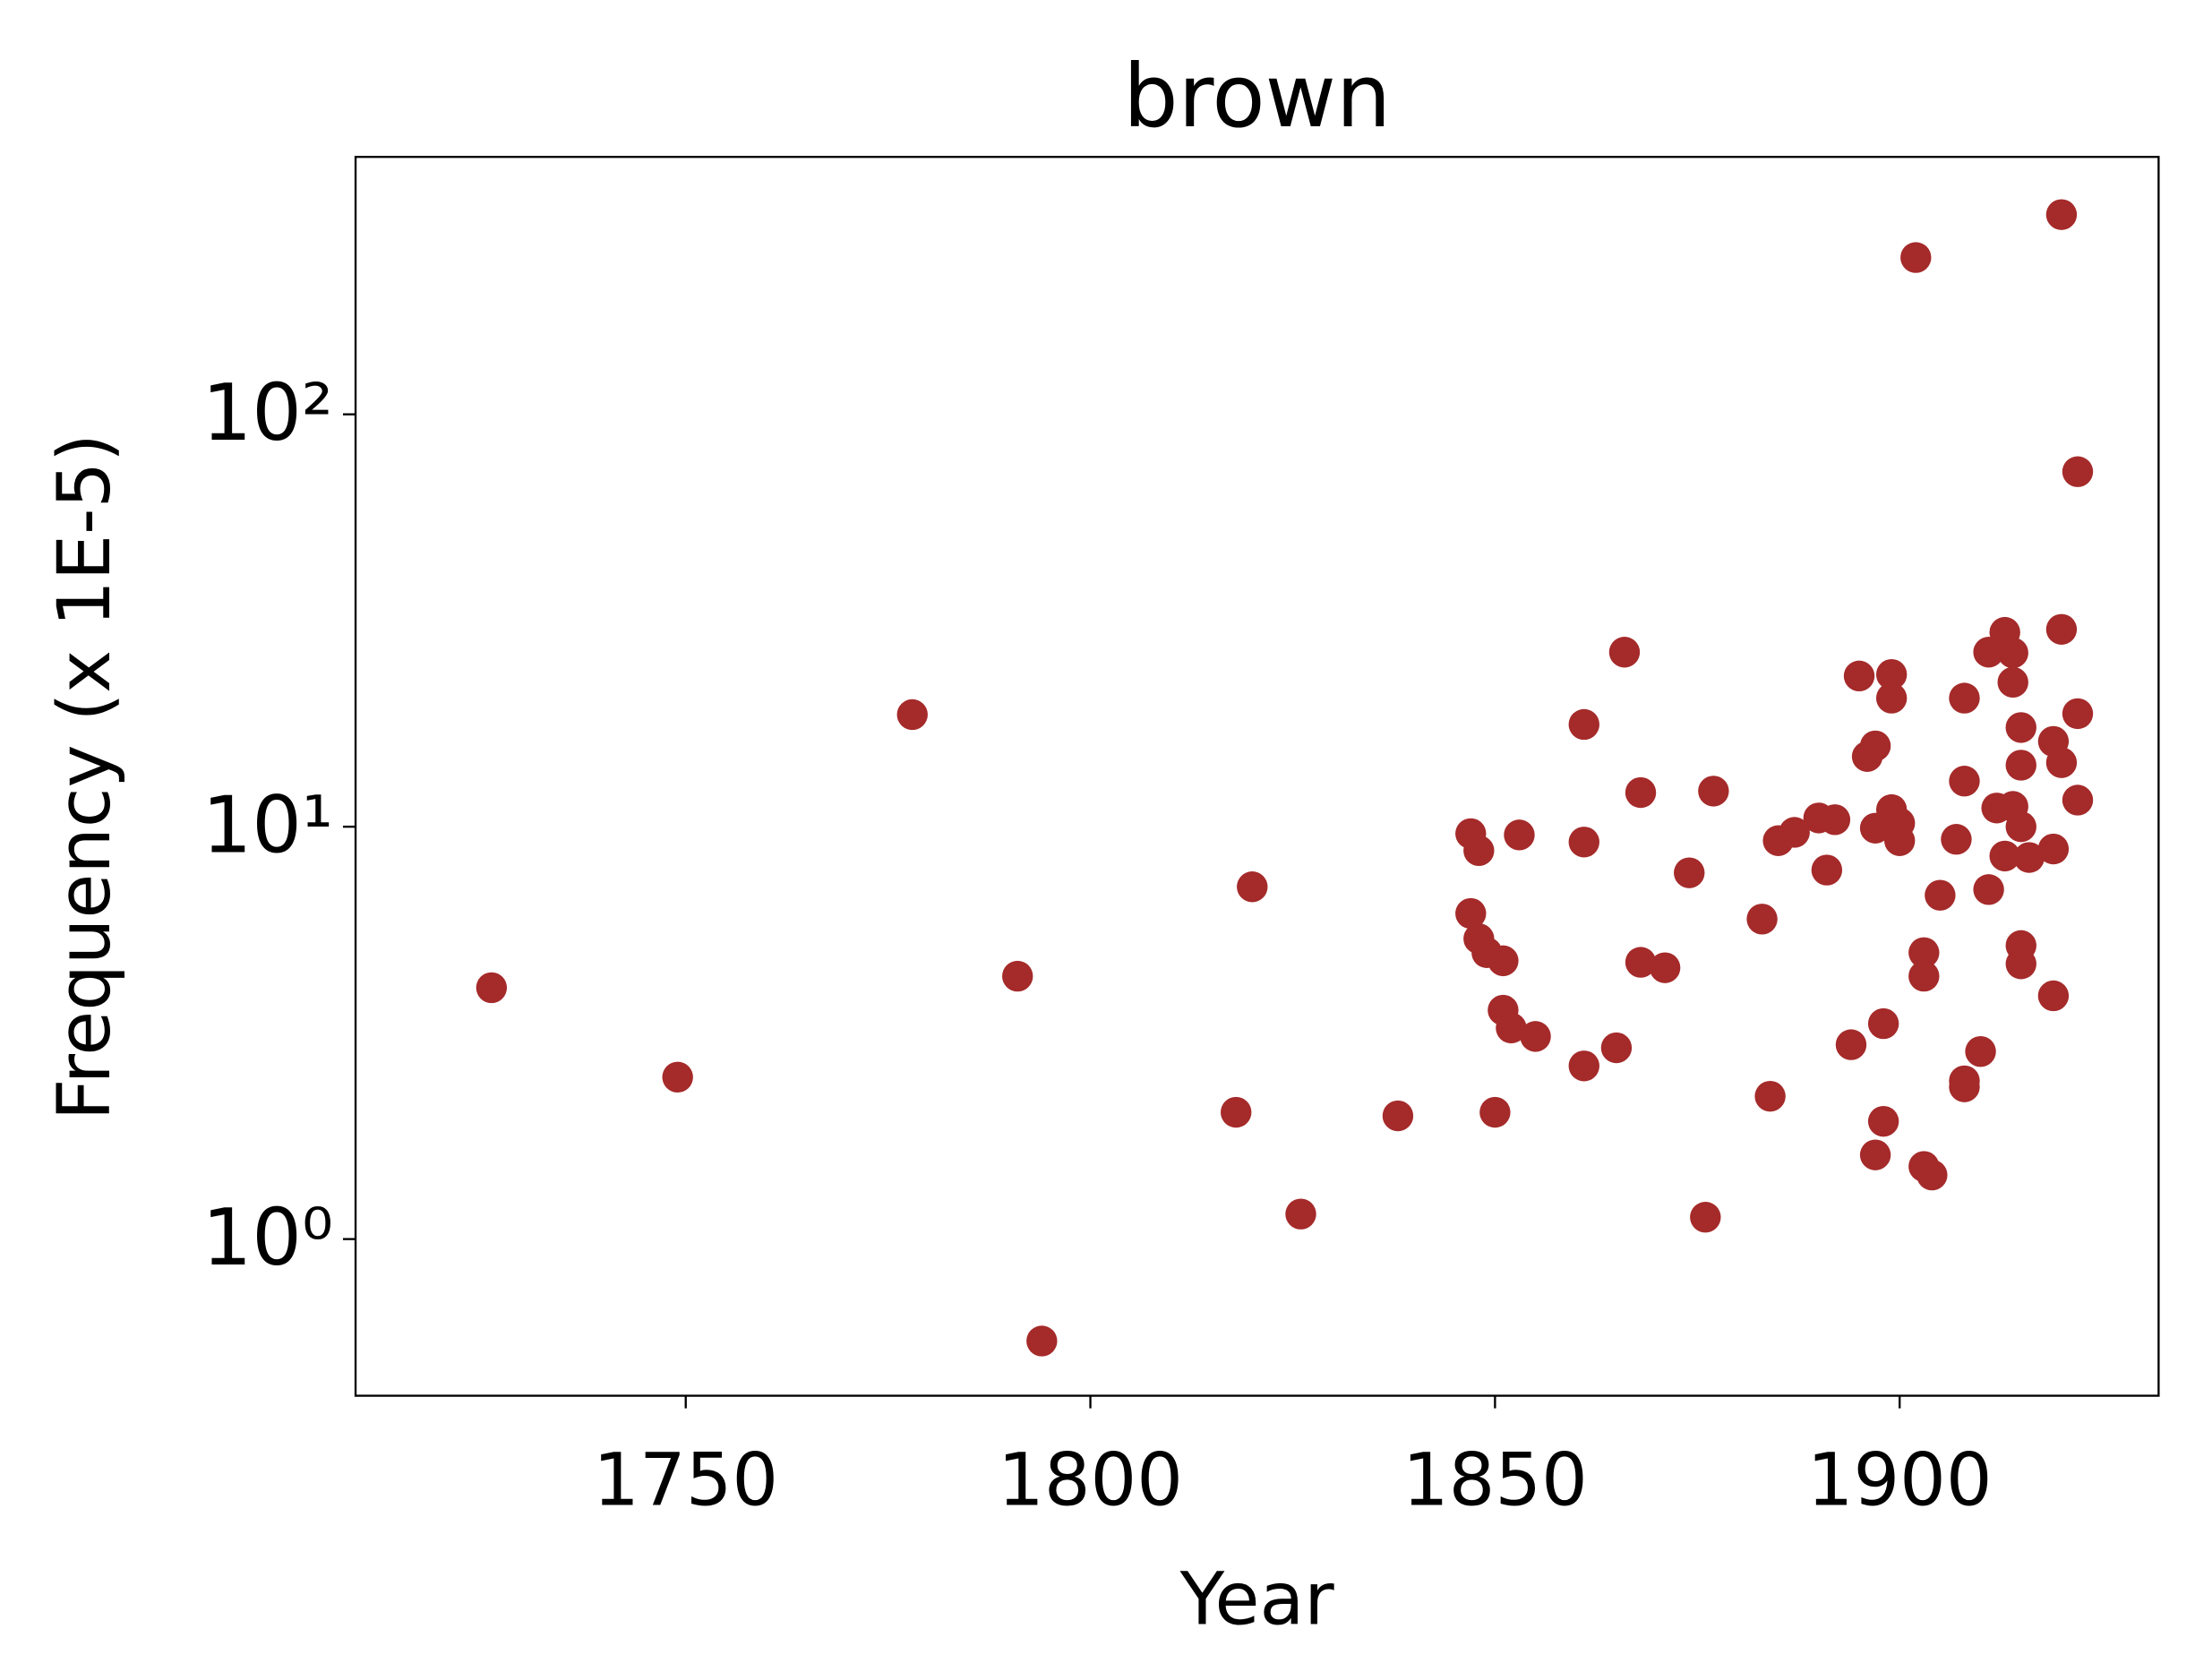  What do you see at coordinates (685, 1480) in the screenshot?
I see `x-tick-label: 1750` at bounding box center [685, 1480].